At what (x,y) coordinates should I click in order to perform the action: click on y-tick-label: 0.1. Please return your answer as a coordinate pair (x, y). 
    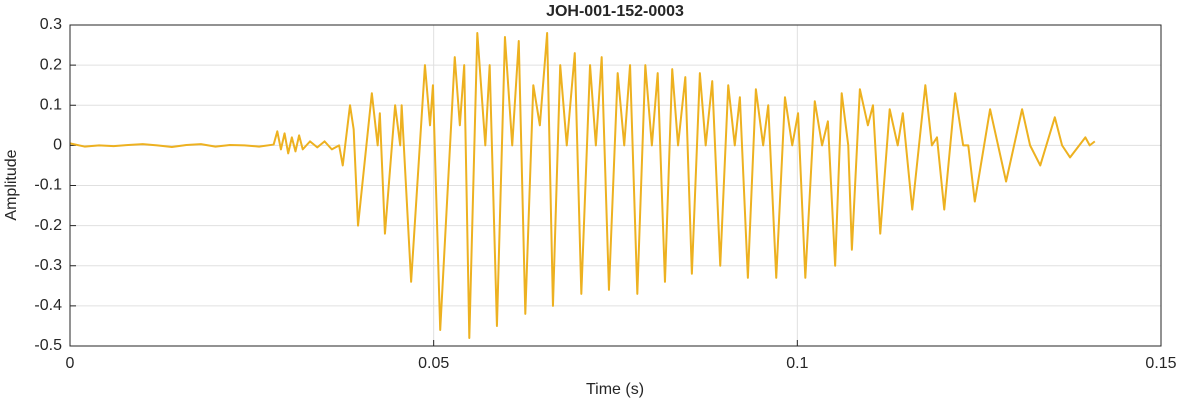
    Looking at the image, I should click on (51, 104).